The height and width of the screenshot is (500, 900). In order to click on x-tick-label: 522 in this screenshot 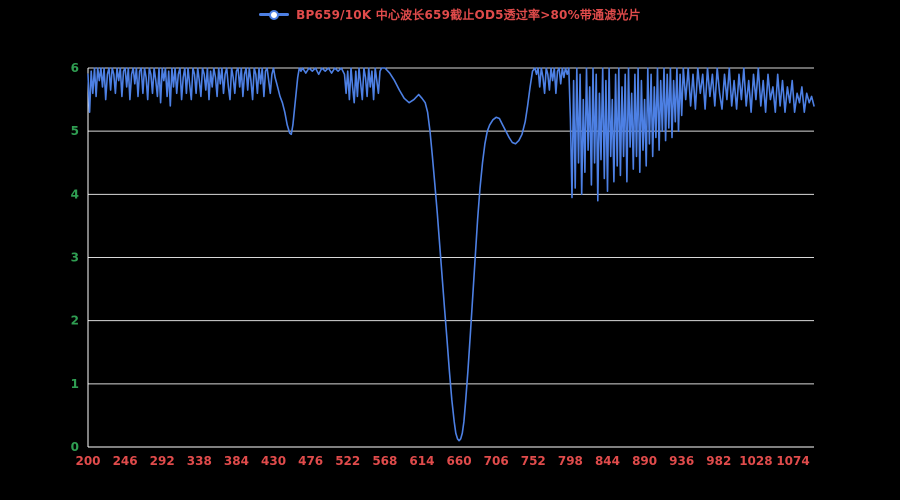, I will do `click(347, 461)`.